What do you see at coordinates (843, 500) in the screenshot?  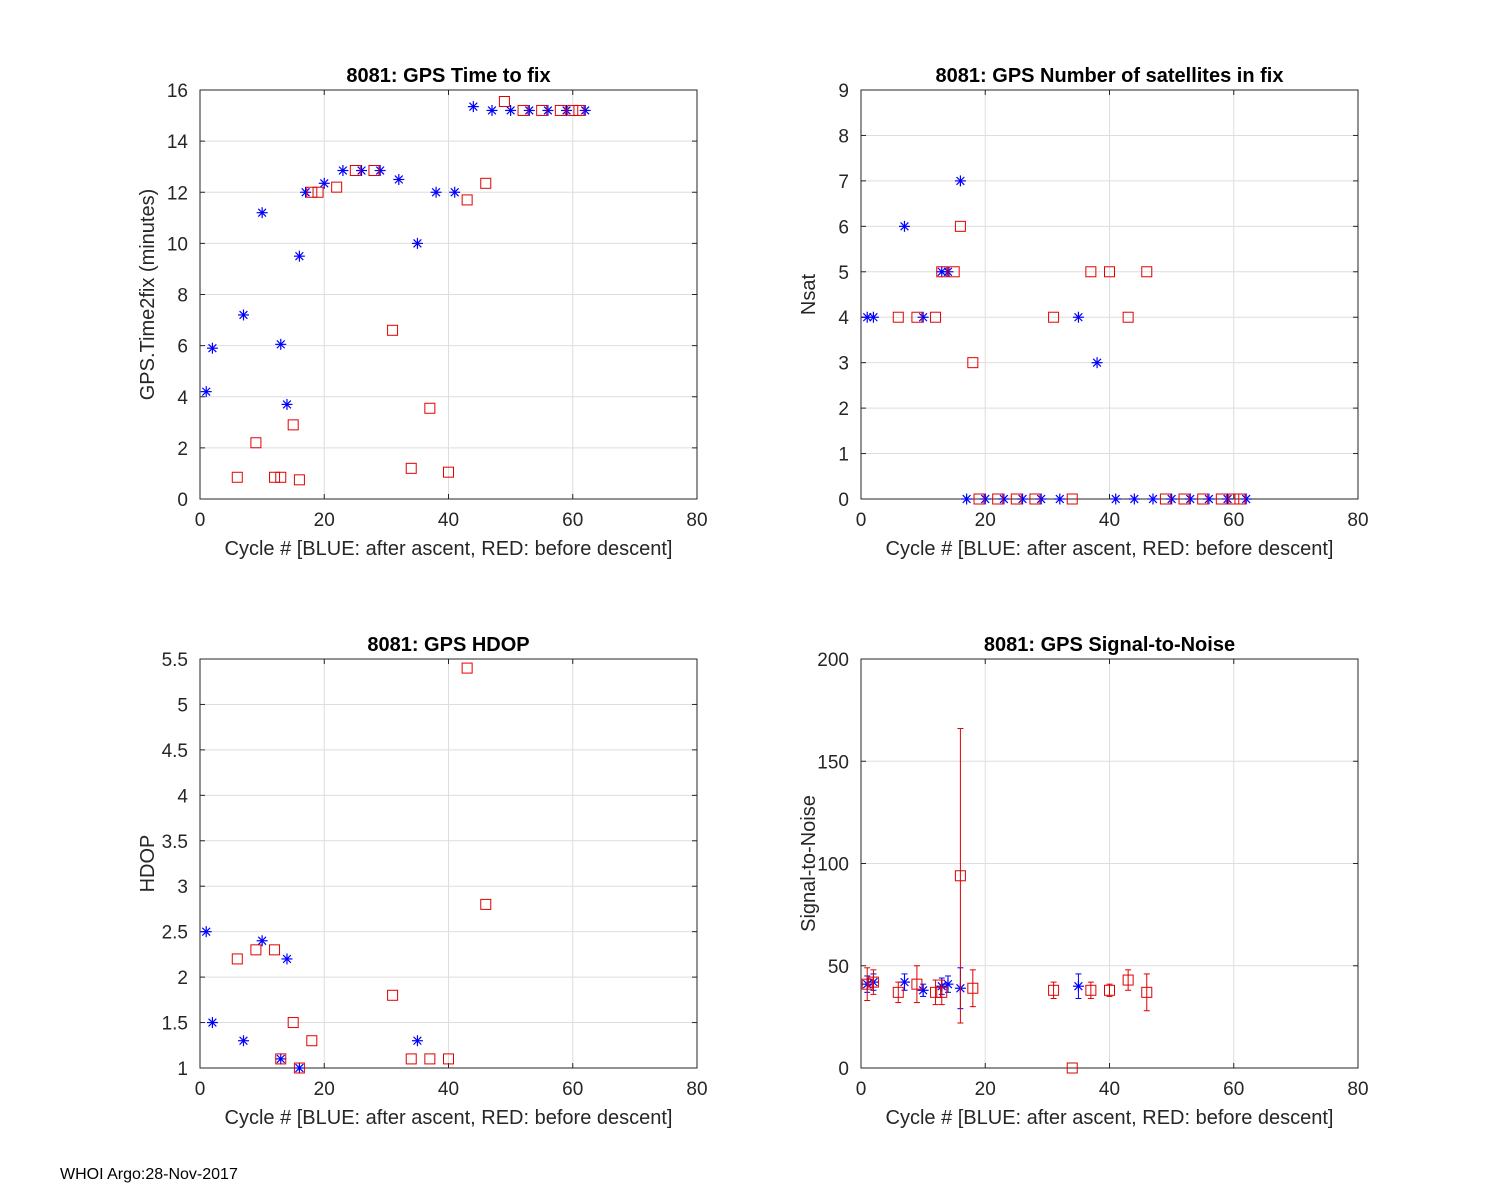 I see `y-tick-label: 0` at bounding box center [843, 500].